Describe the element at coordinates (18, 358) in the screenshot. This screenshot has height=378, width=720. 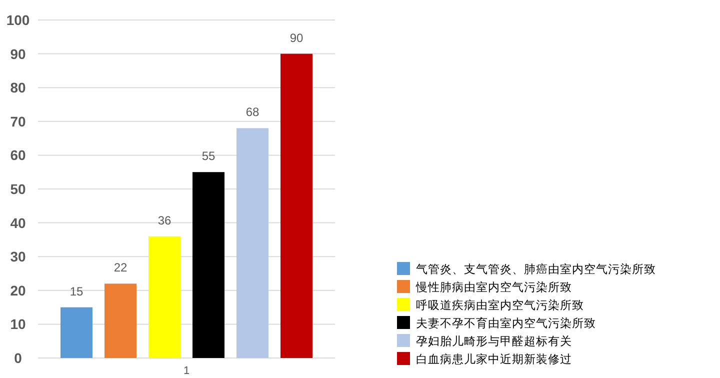
I see `y-tick-label: 0` at that location.